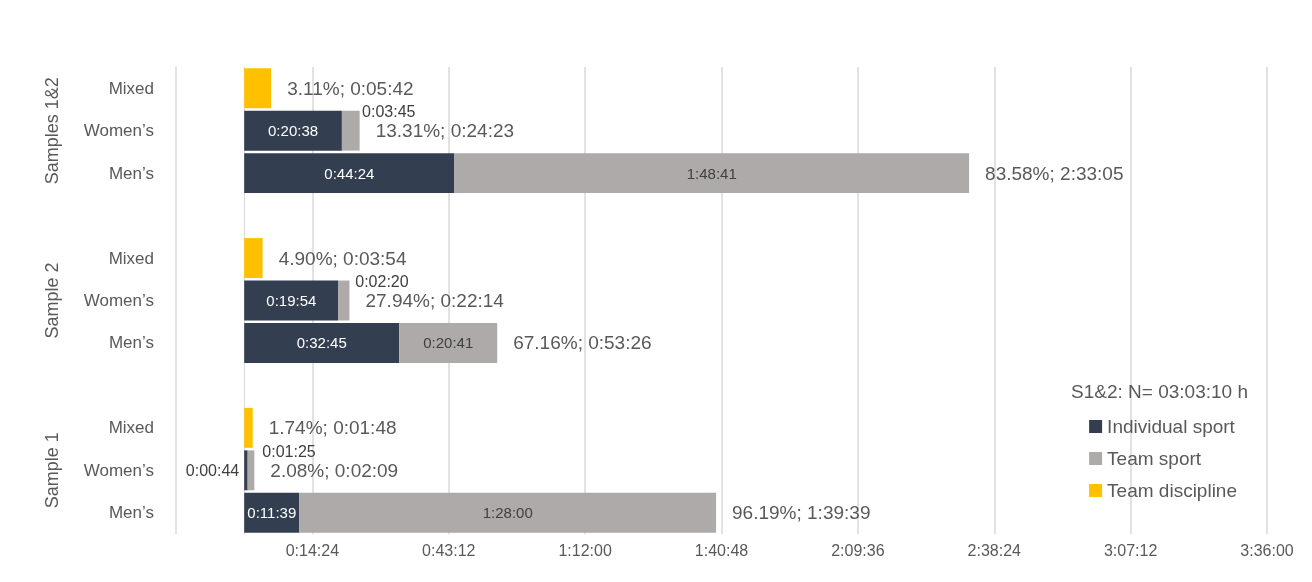 This screenshot has height=582, width=1312. What do you see at coordinates (312, 550) in the screenshot?
I see `x-tick-label: 0:14:24` at bounding box center [312, 550].